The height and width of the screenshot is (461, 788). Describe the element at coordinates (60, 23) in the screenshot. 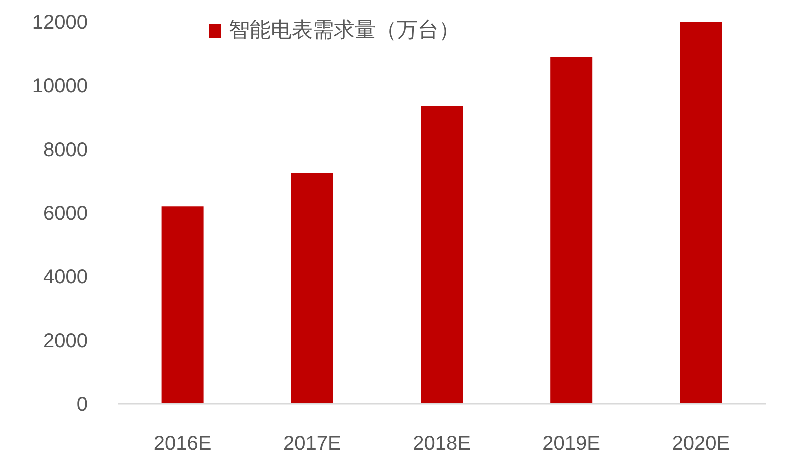

I see `y-tick-label: 12000` at that location.